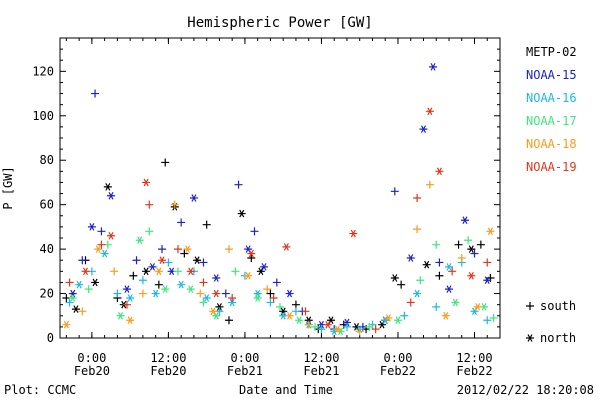 Image resolution: width=600 pixels, height=400 pixels. I want to click on legend-entry: NOAA-19, so click(551, 167).